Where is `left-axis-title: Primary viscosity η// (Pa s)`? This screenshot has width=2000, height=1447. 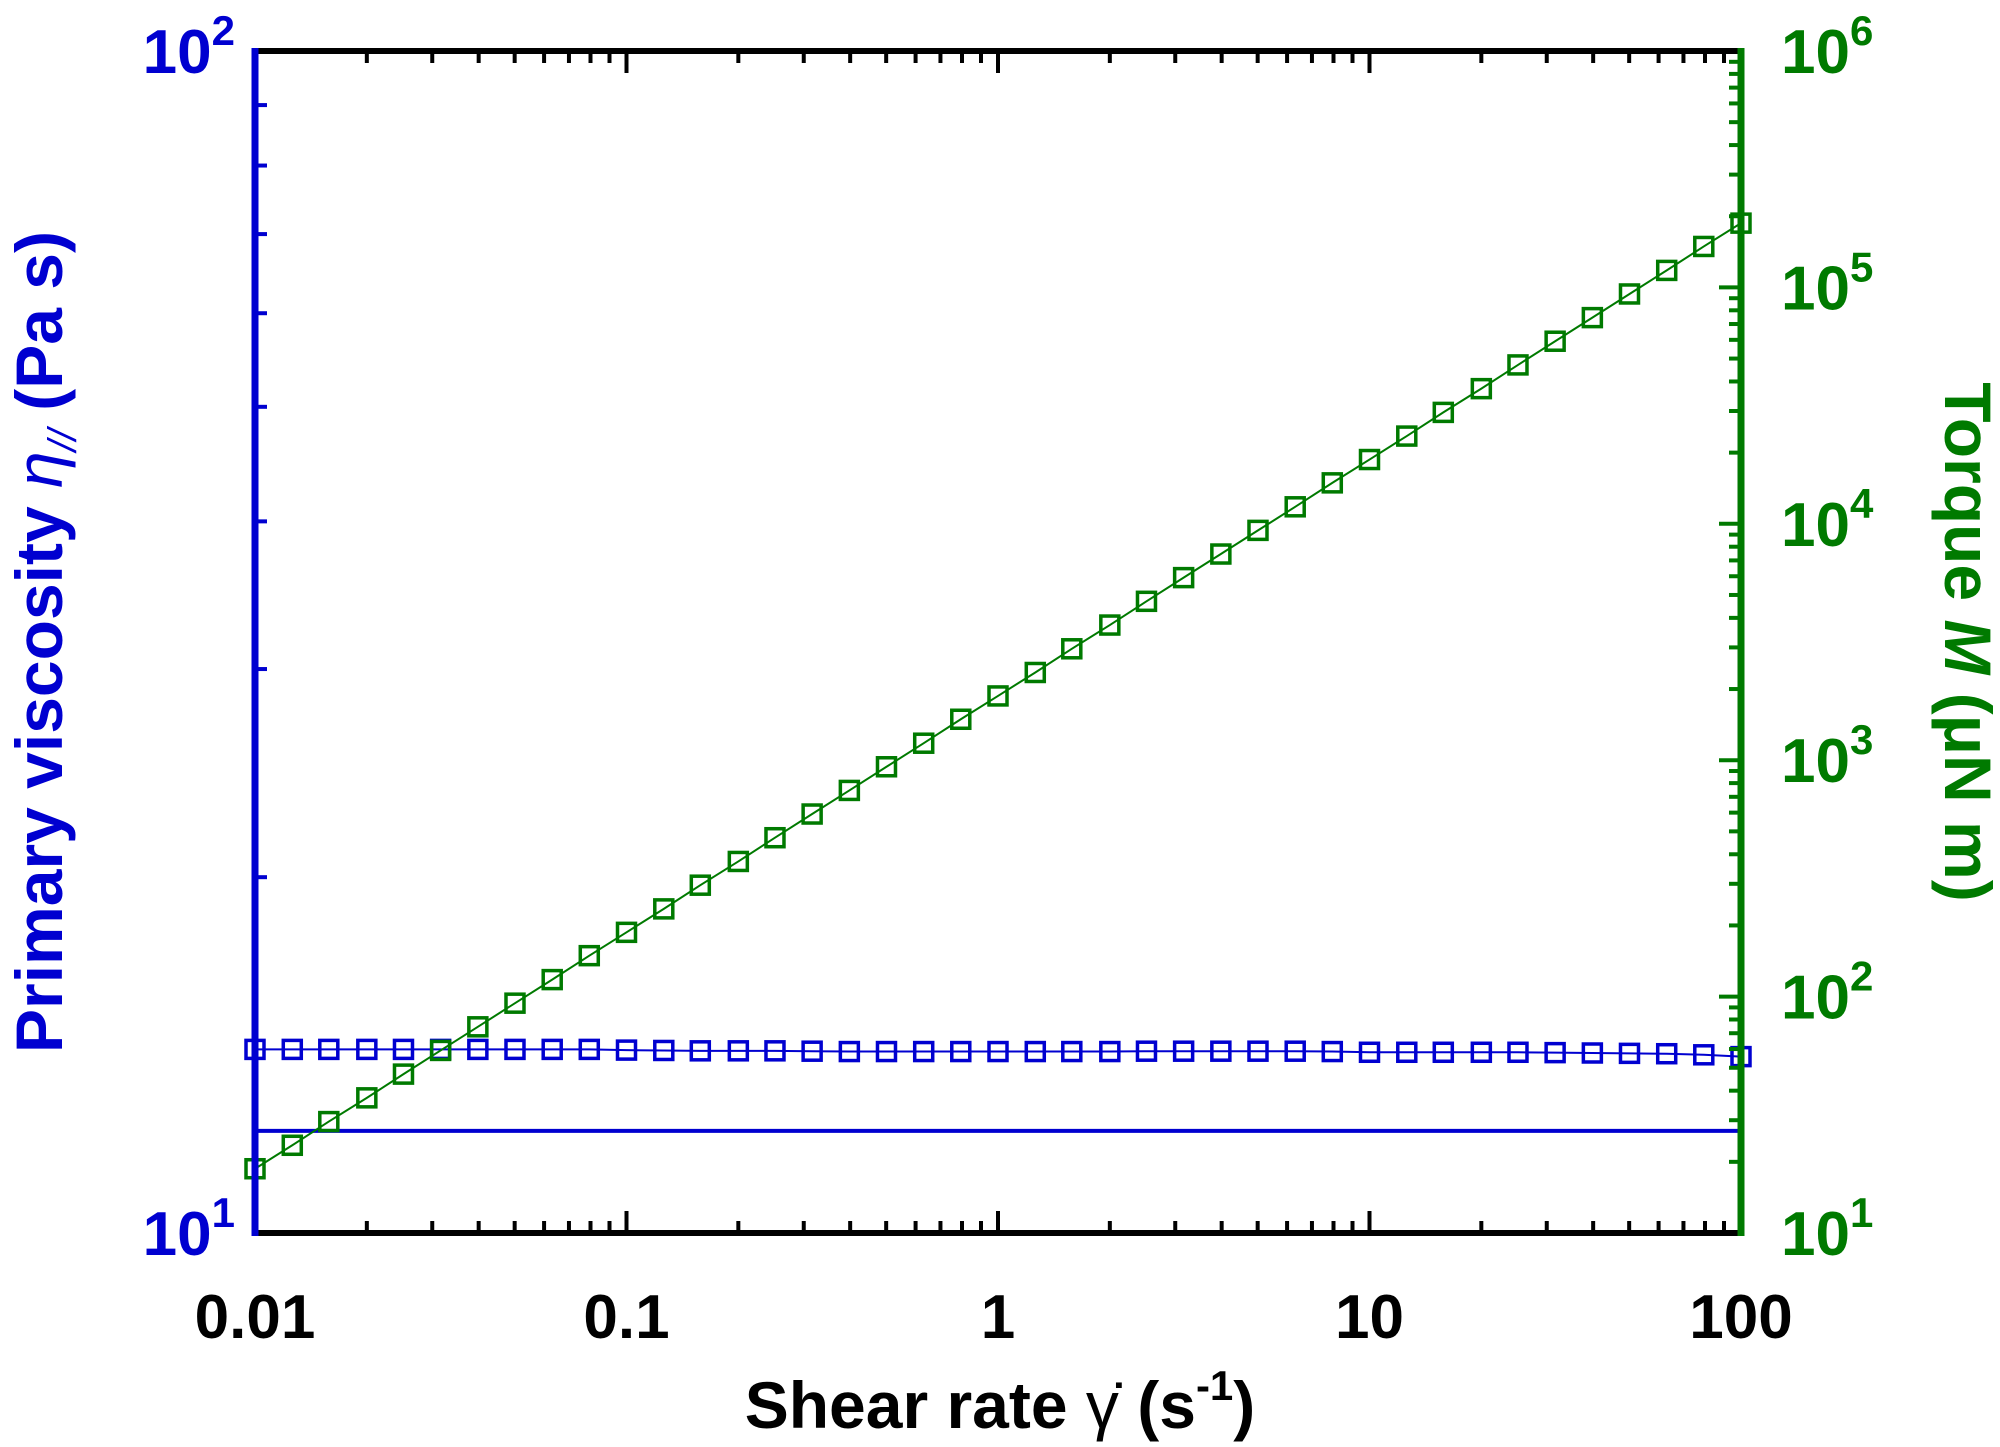 left-axis-title: Primary viscosity η// (Pa s) is located at coordinates (43, 642).